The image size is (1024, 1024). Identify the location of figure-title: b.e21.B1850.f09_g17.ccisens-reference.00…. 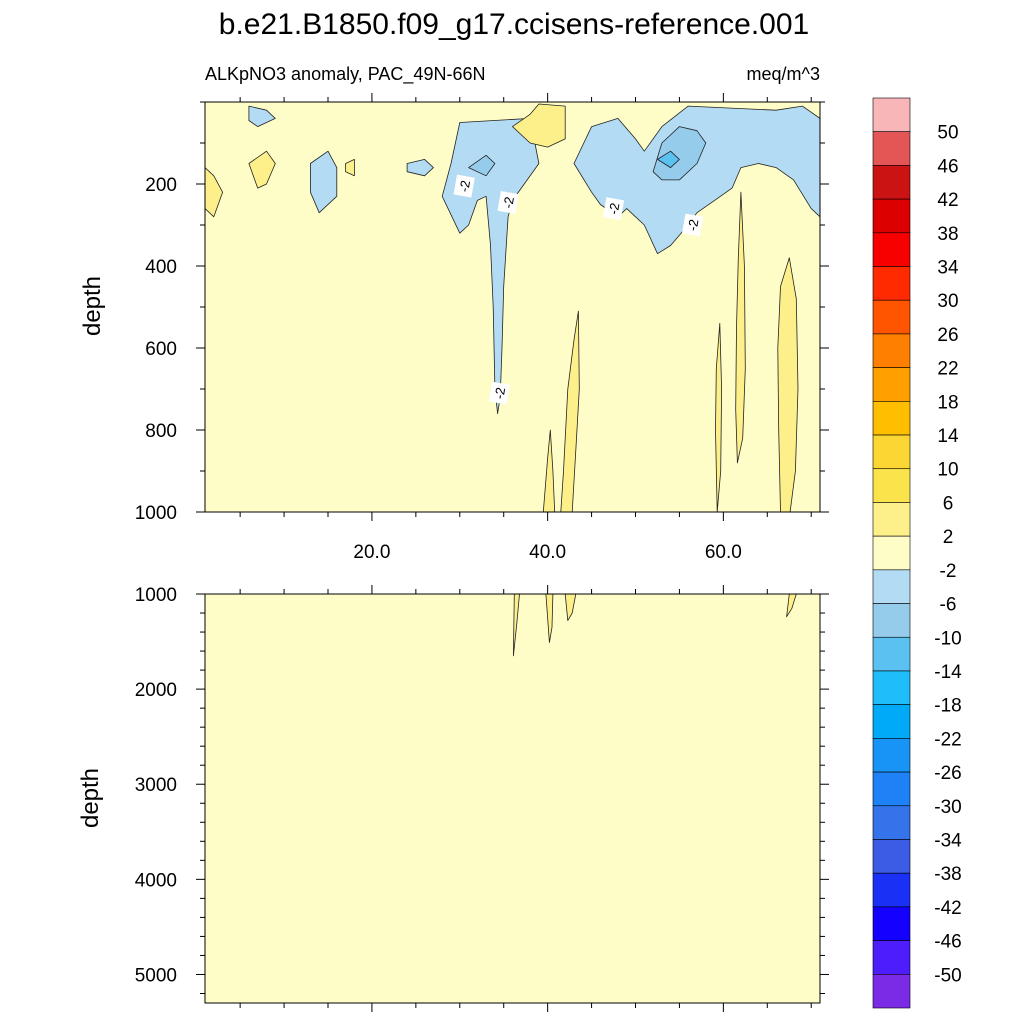
(514, 24).